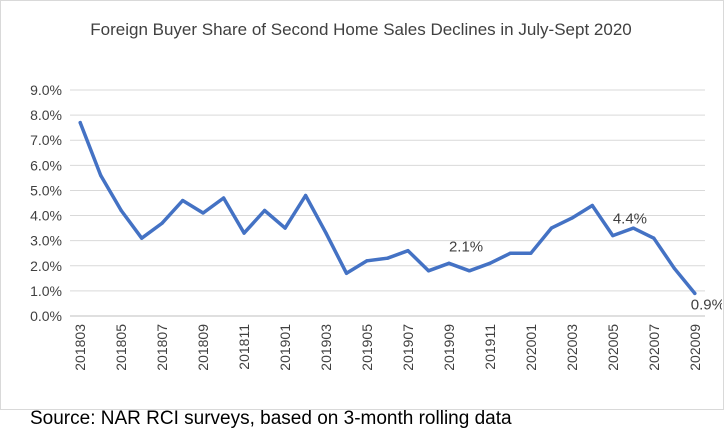 This screenshot has width=724, height=436. What do you see at coordinates (46, 291) in the screenshot?
I see `y-tick-label: 1.0%` at bounding box center [46, 291].